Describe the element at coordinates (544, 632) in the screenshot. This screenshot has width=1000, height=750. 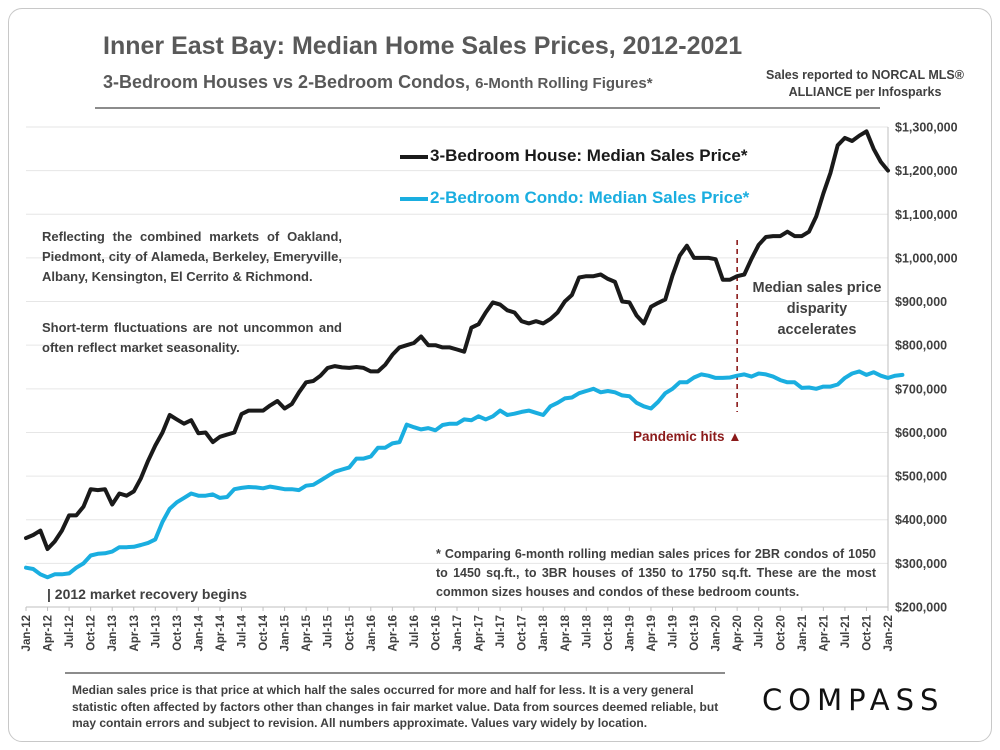
I see `x-tick-label: Jan-18` at that location.